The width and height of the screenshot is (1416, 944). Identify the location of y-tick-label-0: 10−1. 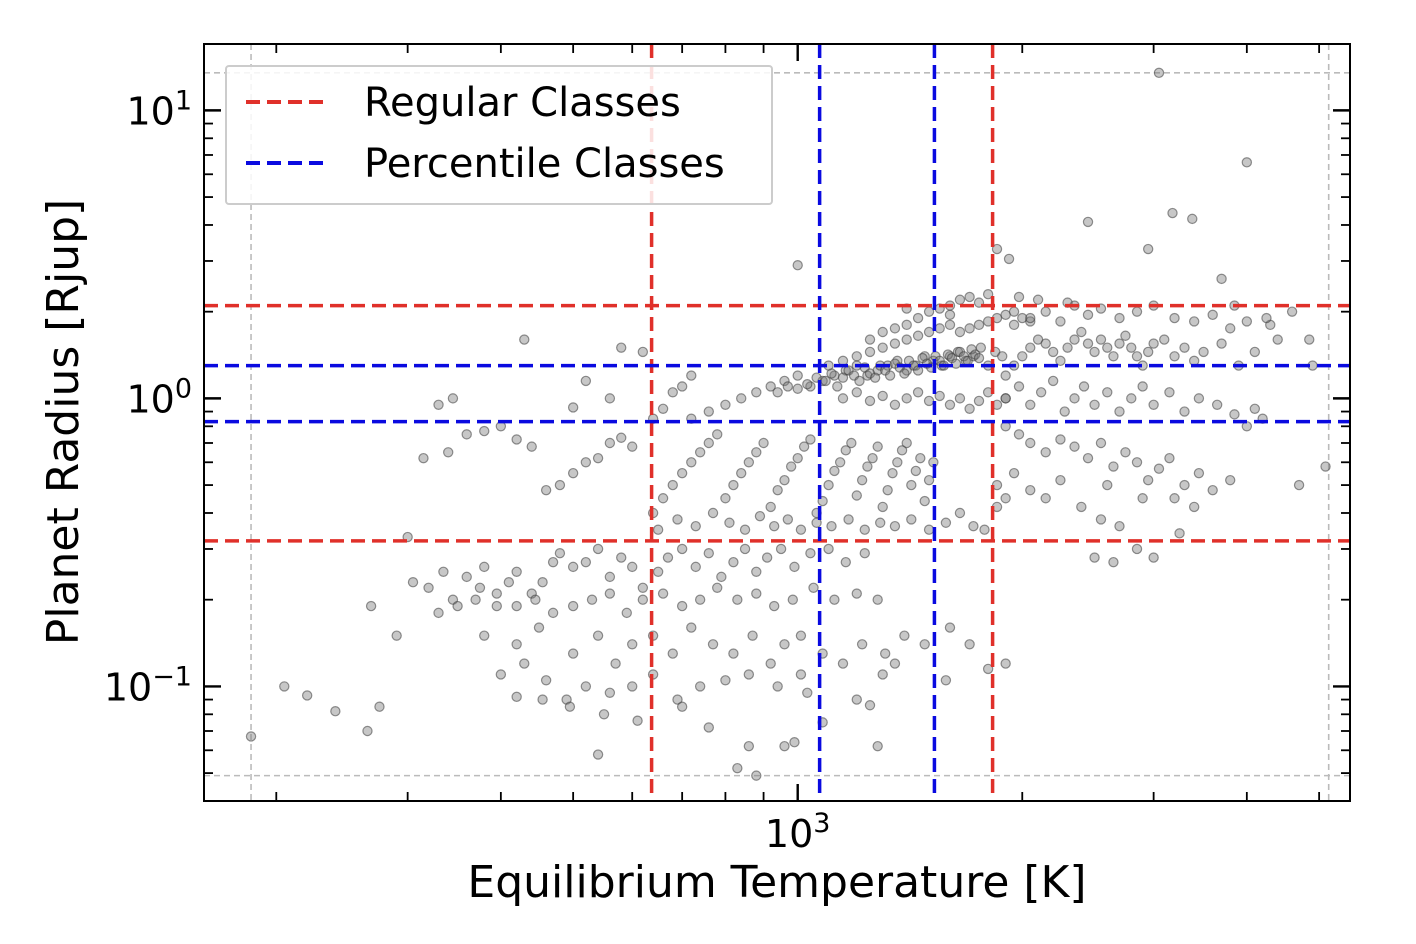
(148, 685).